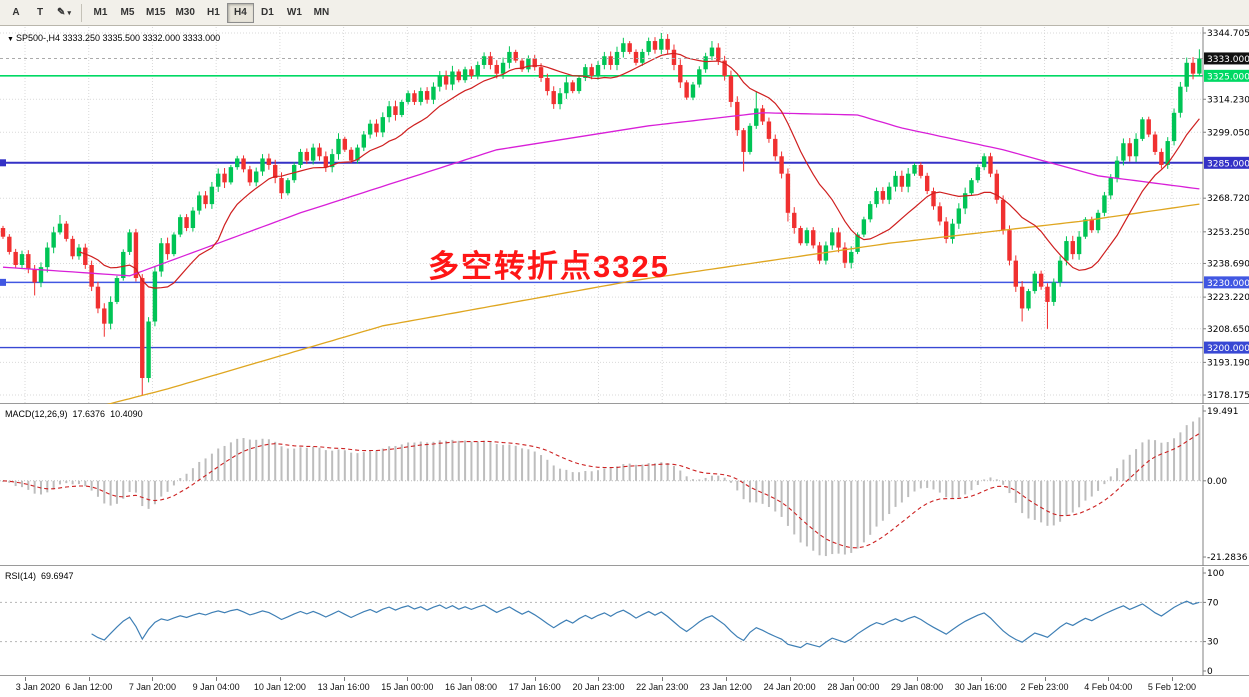 The image size is (1249, 697). I want to click on svg-text: -21.2836, so click(1227, 558).